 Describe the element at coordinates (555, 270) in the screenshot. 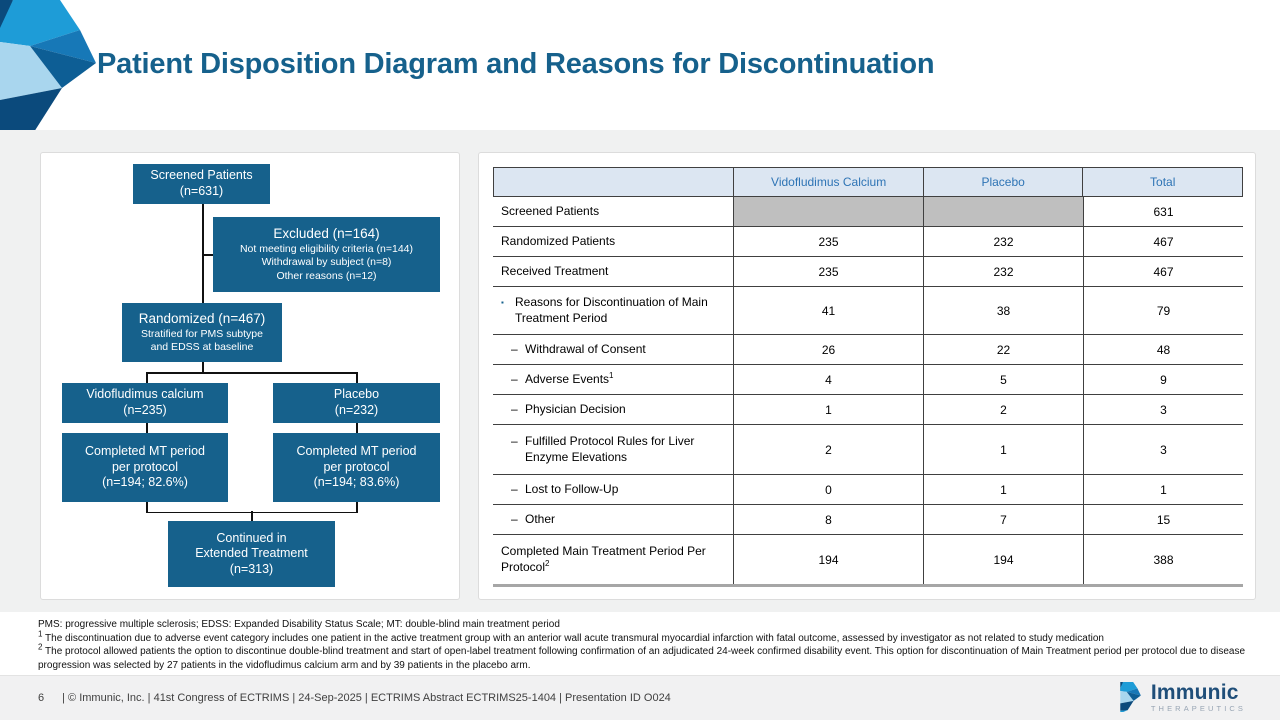

I see `row-label: Received Treatment` at that location.